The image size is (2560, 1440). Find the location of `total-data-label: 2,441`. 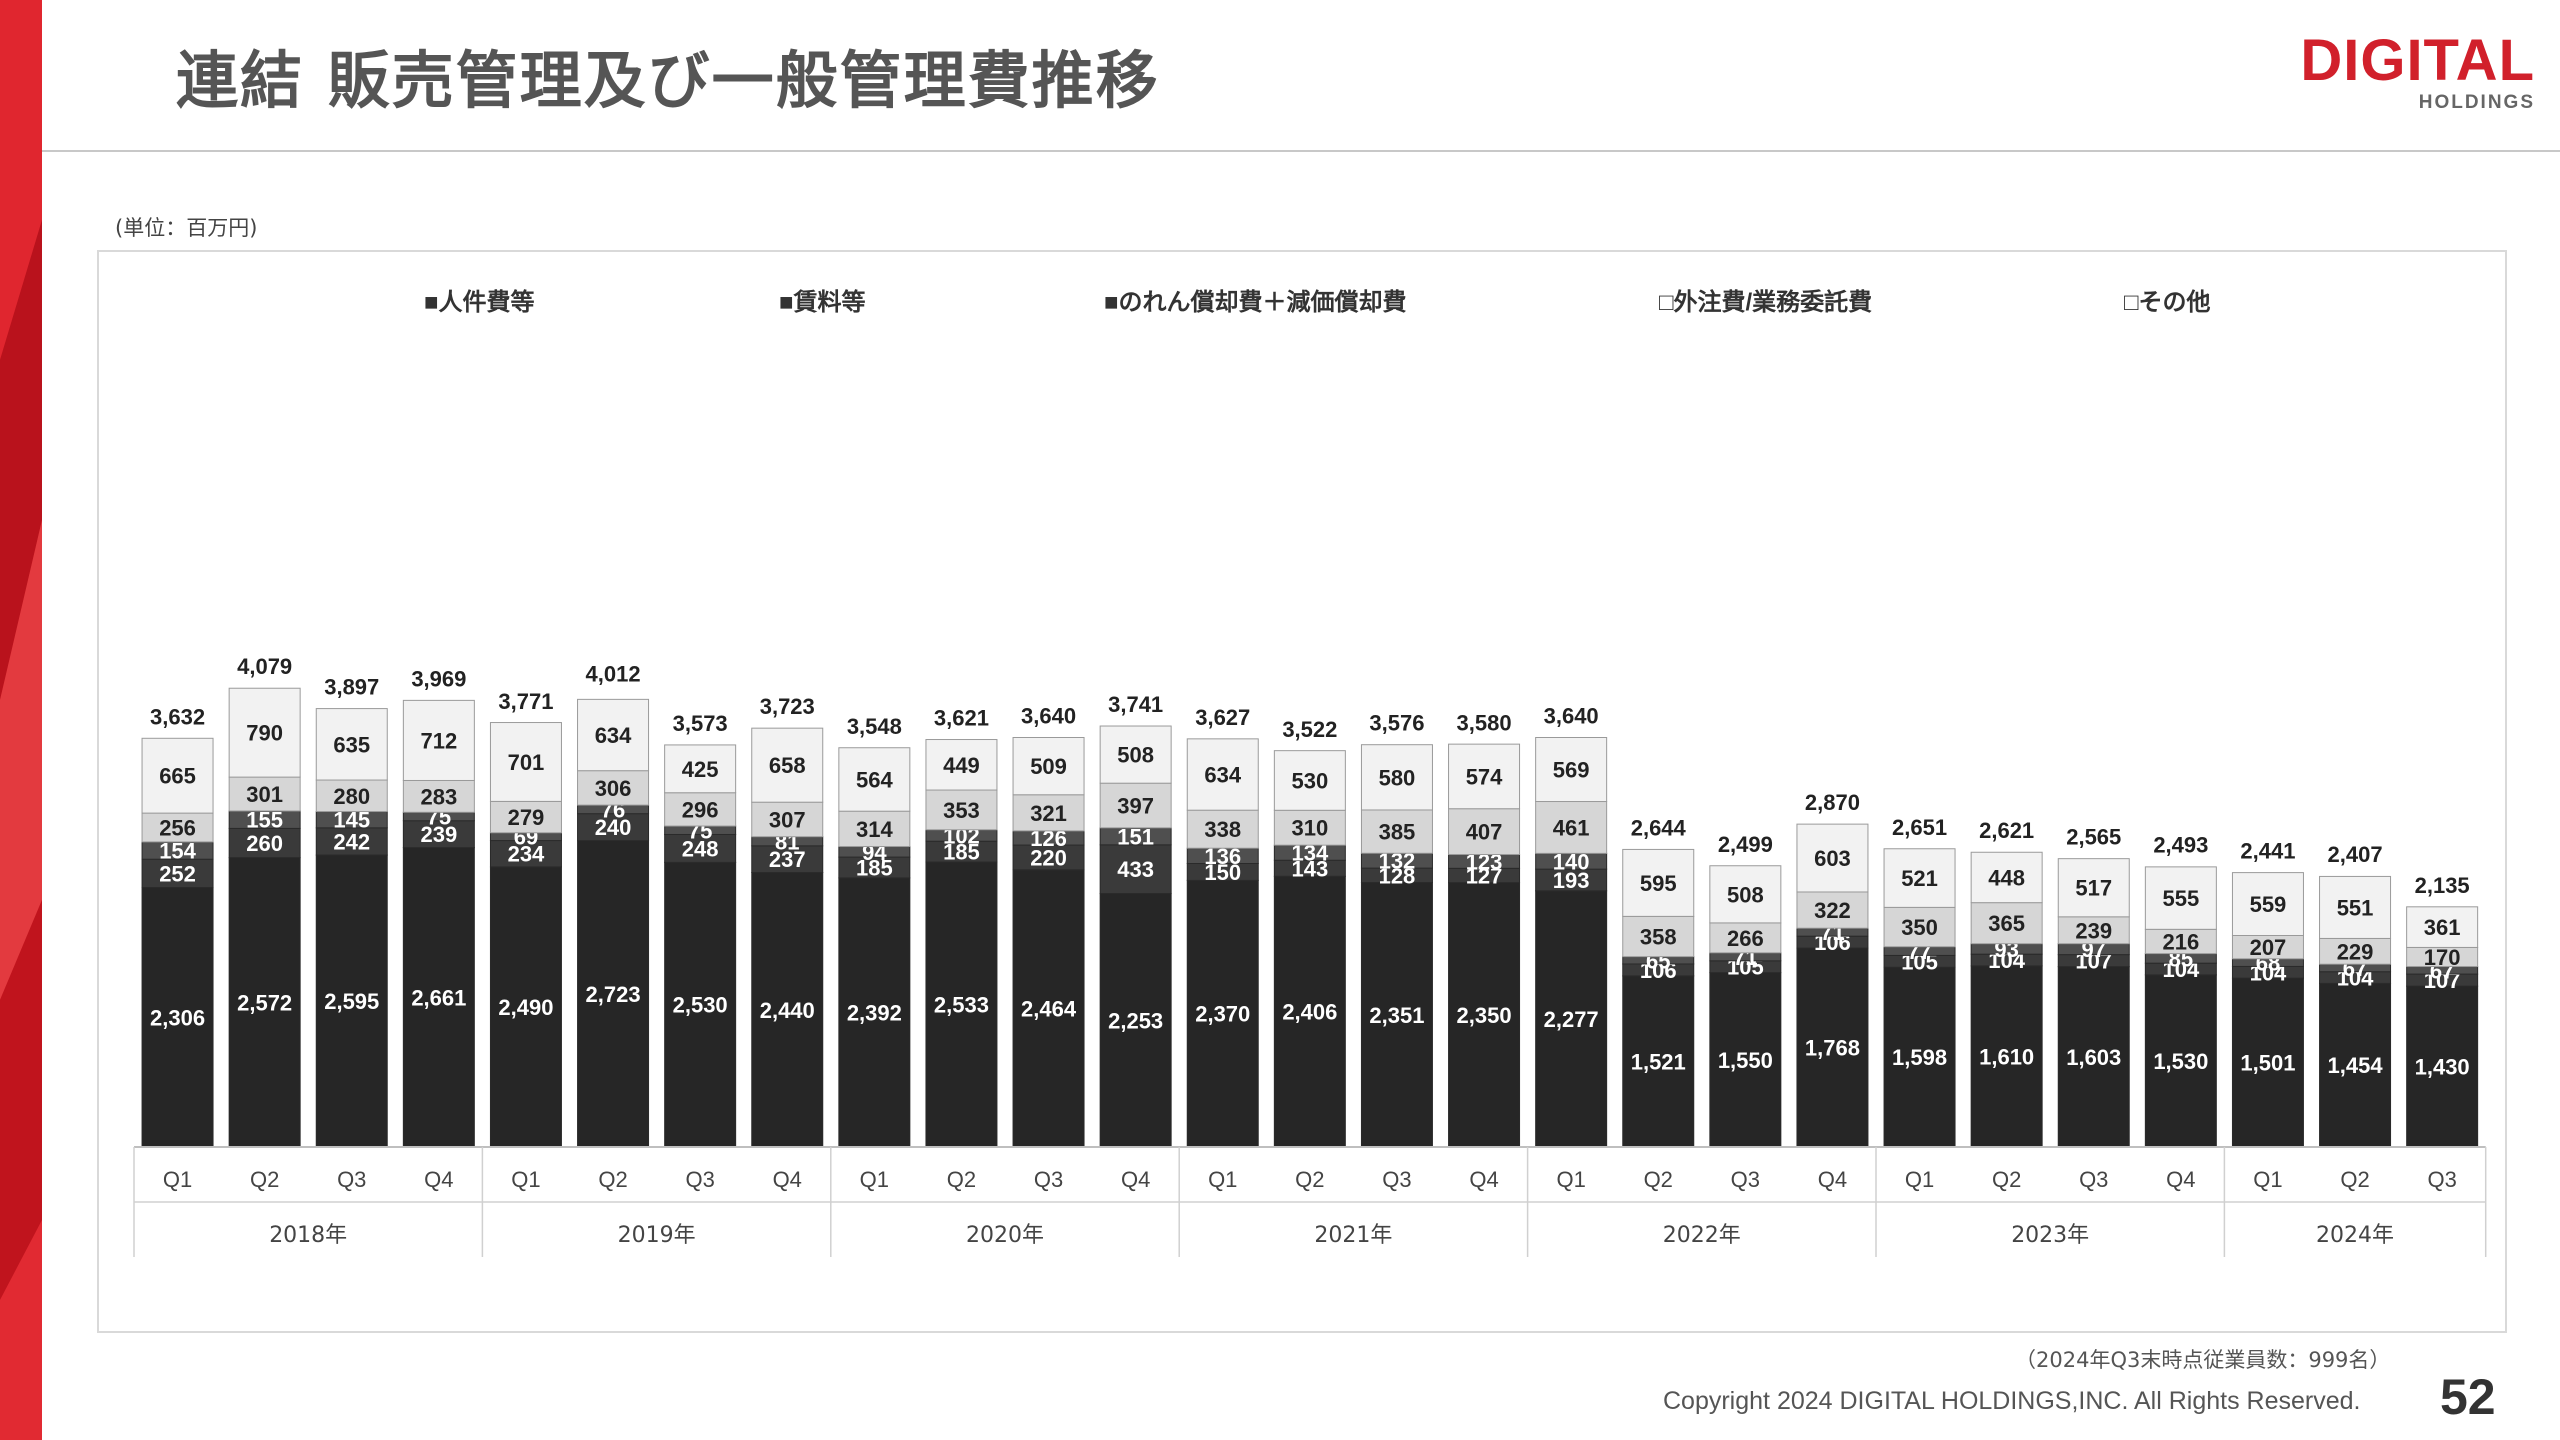

total-data-label: 2,441 is located at coordinates (2267, 850).